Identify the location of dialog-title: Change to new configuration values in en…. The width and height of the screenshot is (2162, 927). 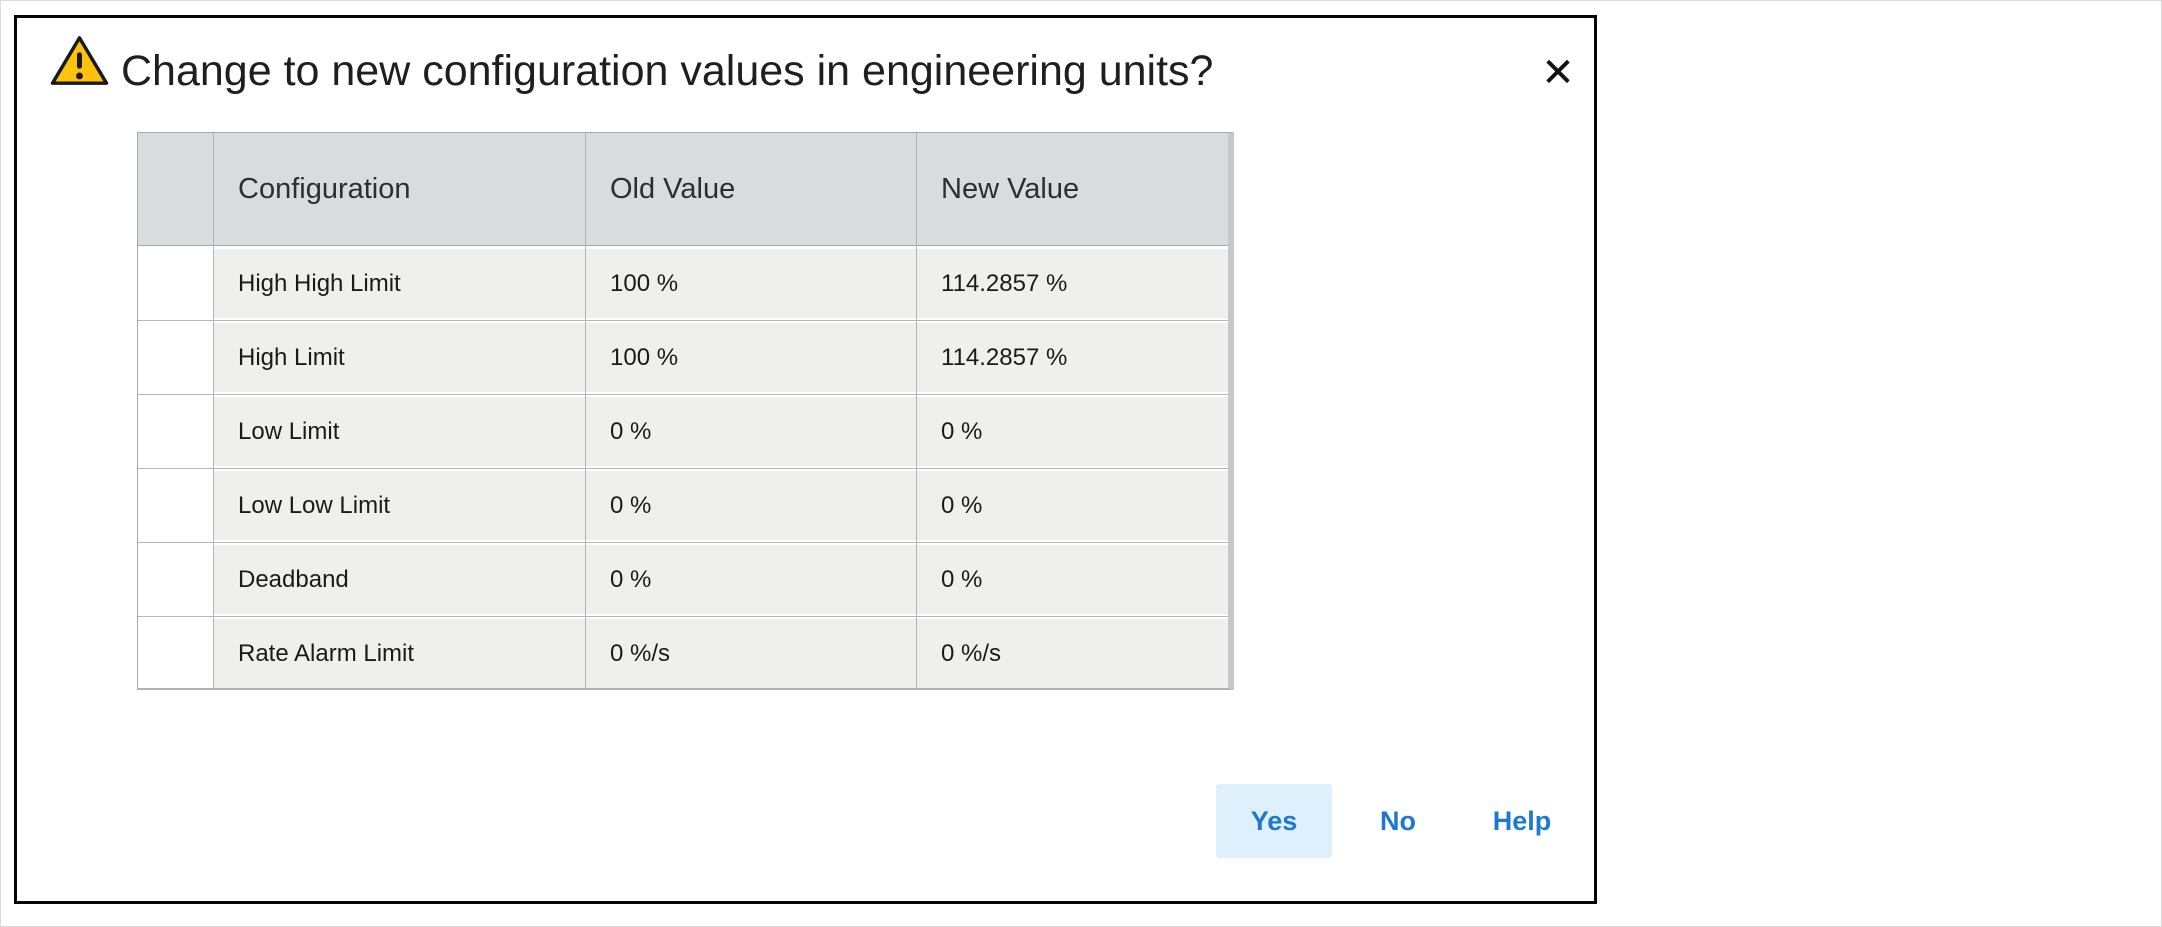
(667, 71).